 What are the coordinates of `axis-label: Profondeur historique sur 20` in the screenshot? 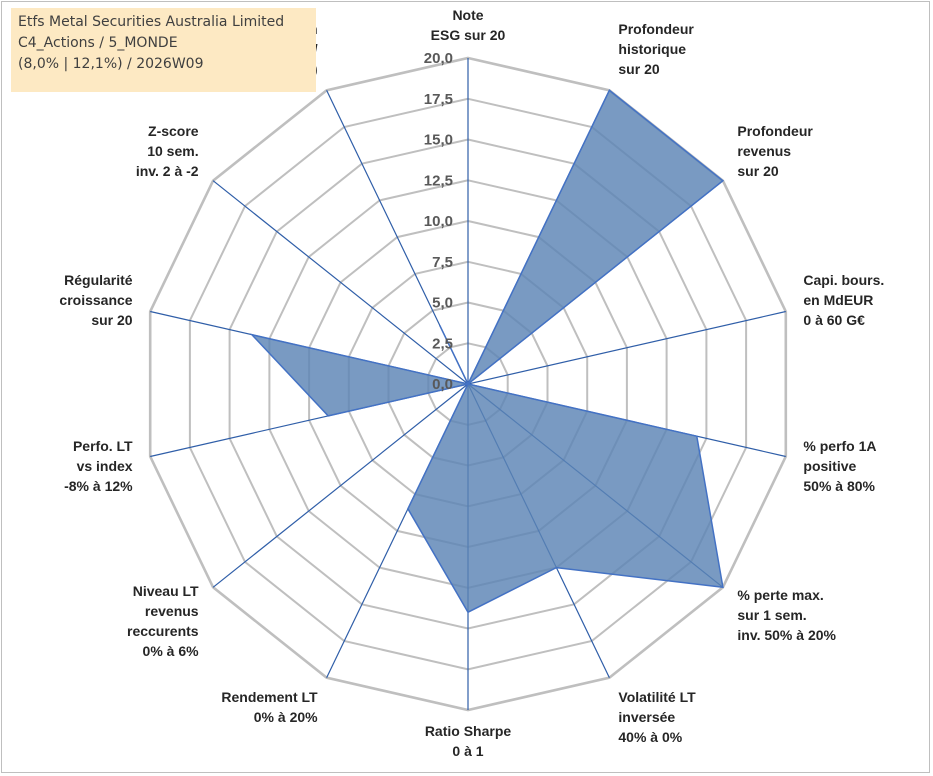 It's located at (656, 49).